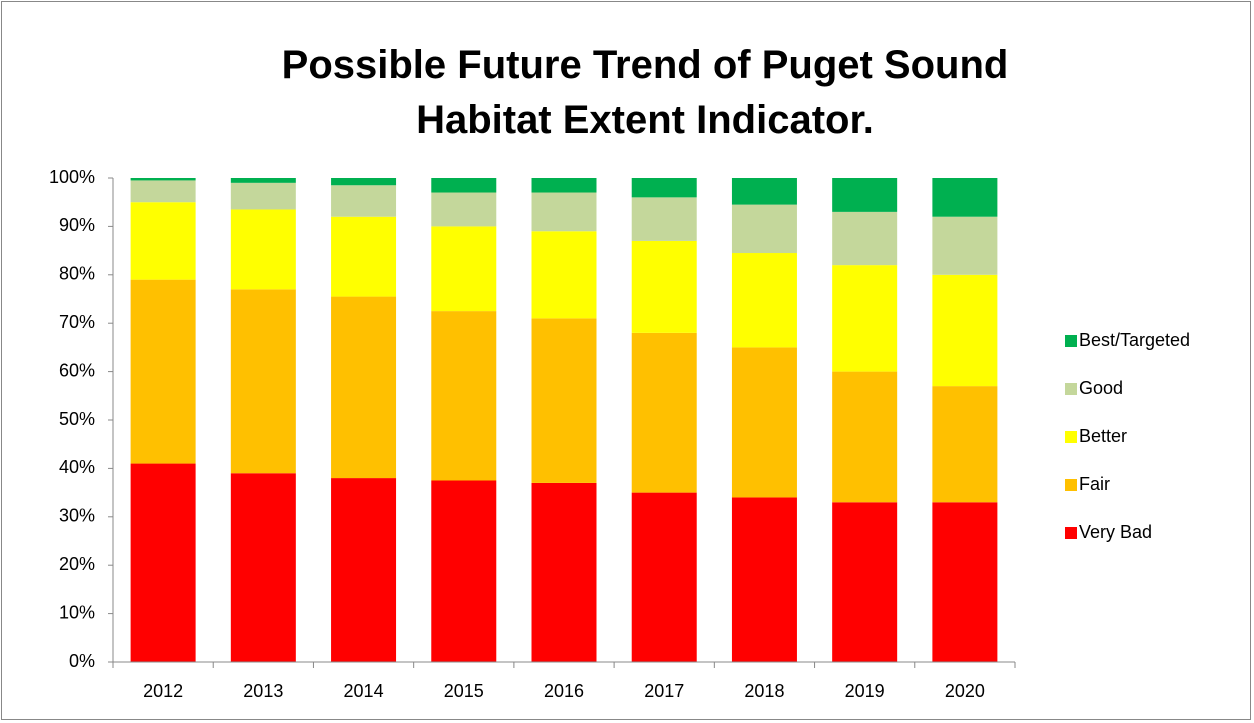 This screenshot has width=1254, height=723. Describe the element at coordinates (263, 691) in the screenshot. I see `x-tick-label: 2013` at that location.